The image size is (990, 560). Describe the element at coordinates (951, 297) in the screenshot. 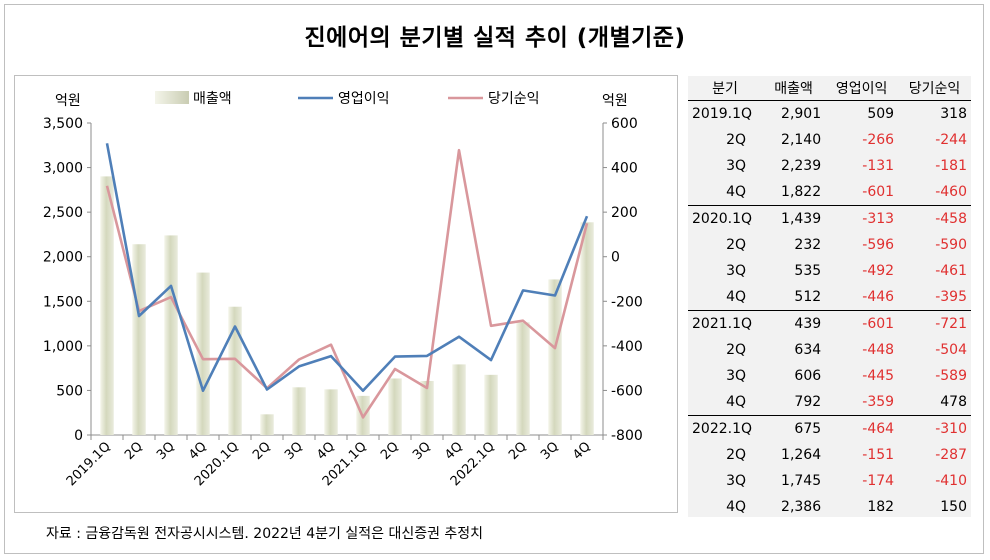

I see `cell-net-profit: -395` at that location.